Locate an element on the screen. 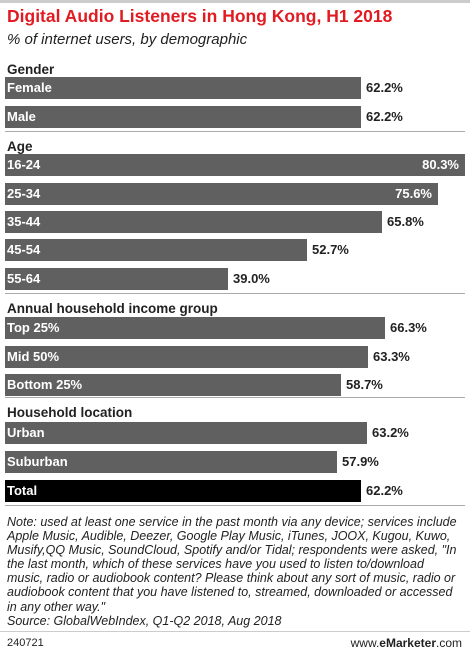 This screenshot has width=470, height=655. bar-female is located at coordinates (183, 88).